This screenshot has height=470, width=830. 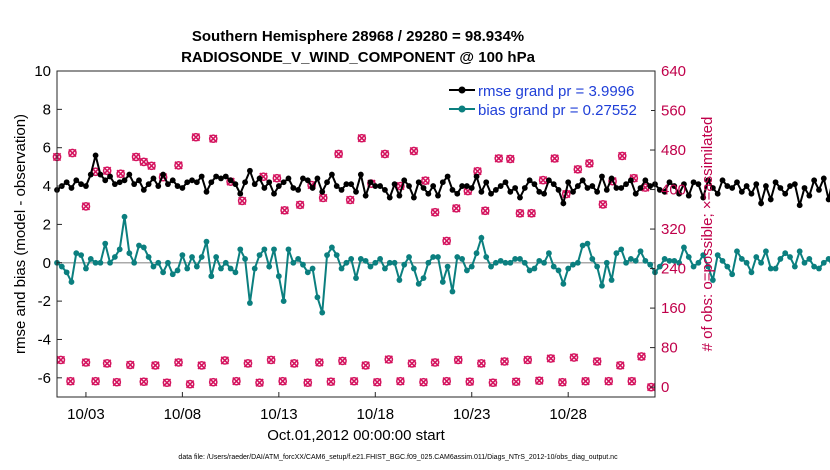 What do you see at coordinates (327, 407) in the screenshot?
I see `x-axis: 10/03 10/08 10/13 10/18 10/23 10/28` at bounding box center [327, 407].